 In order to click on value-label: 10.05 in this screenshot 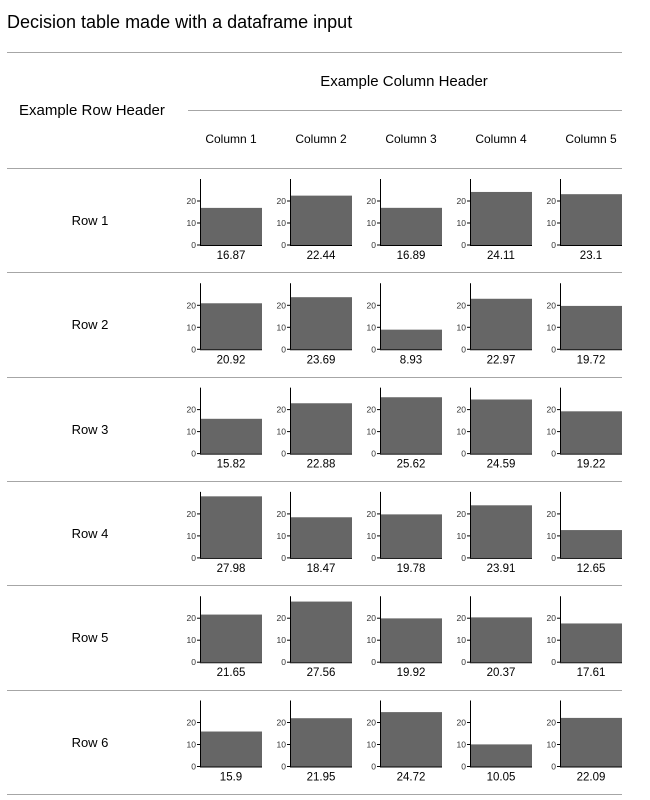, I will do `click(501, 778)`.